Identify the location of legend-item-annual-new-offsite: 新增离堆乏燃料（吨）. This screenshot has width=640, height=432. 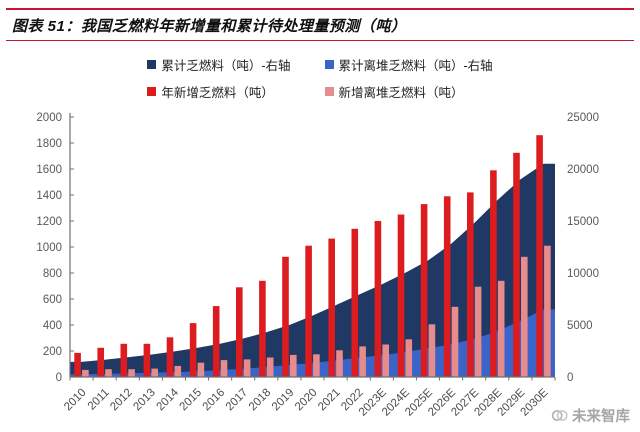
(408, 91).